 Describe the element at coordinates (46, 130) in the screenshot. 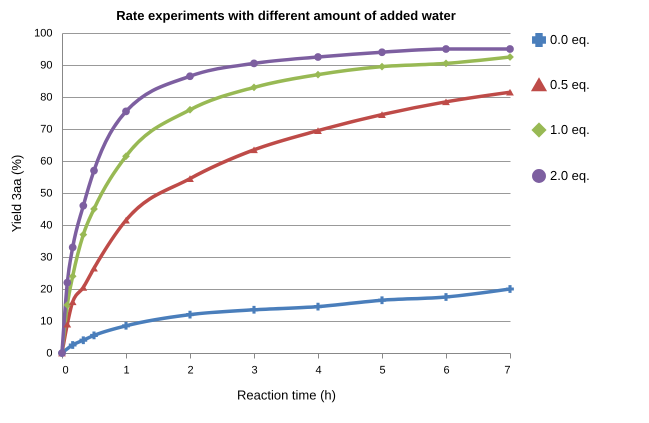

I see `y-tick-label: 70` at that location.